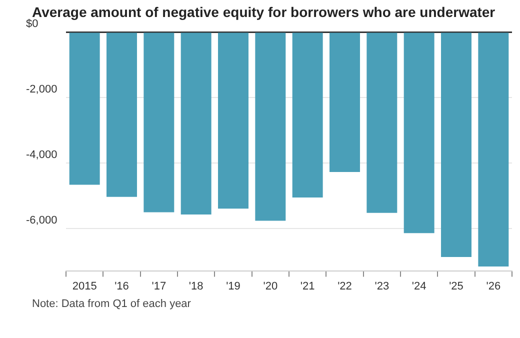  What do you see at coordinates (382, 286) in the screenshot?
I see `x-tick-label: '23` at bounding box center [382, 286].